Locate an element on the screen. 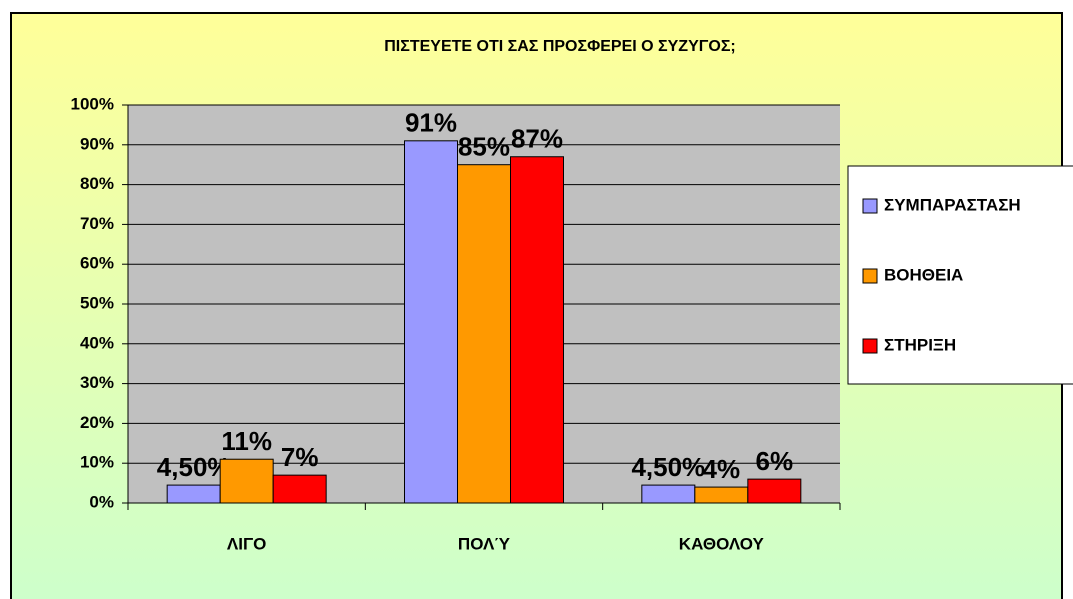  y-tick-label: 40% is located at coordinates (97, 342).